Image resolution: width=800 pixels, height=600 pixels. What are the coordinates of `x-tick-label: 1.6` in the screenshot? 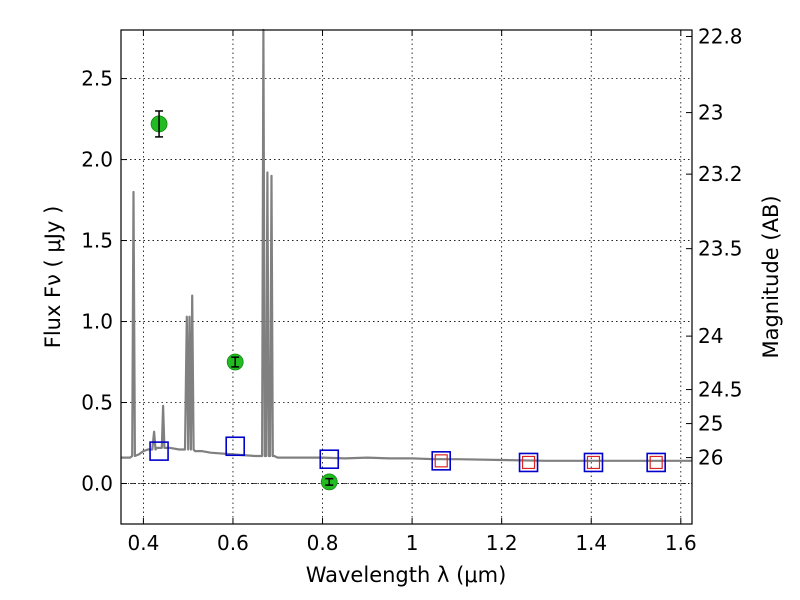 It's located at (681, 543).